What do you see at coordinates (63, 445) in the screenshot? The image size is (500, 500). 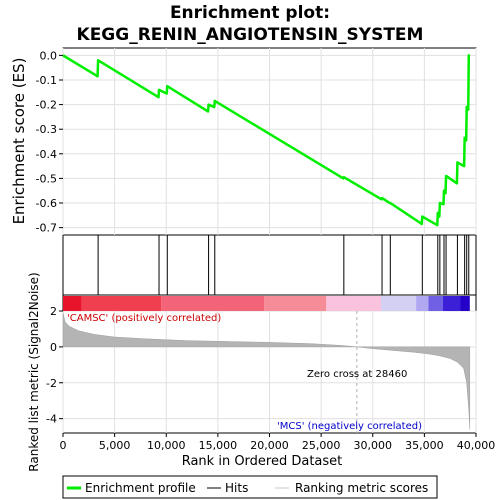 I see `x-tick-label-0: 0` at bounding box center [63, 445].